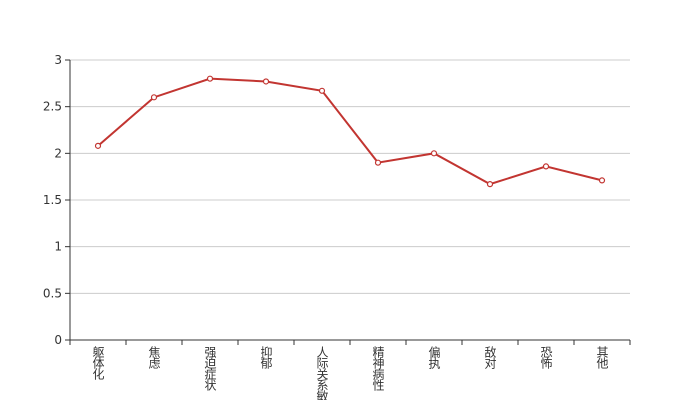 This screenshot has height=400, width=700. Describe the element at coordinates (98, 363) in the screenshot. I see `x-tick-label: 躯体化` at that location.